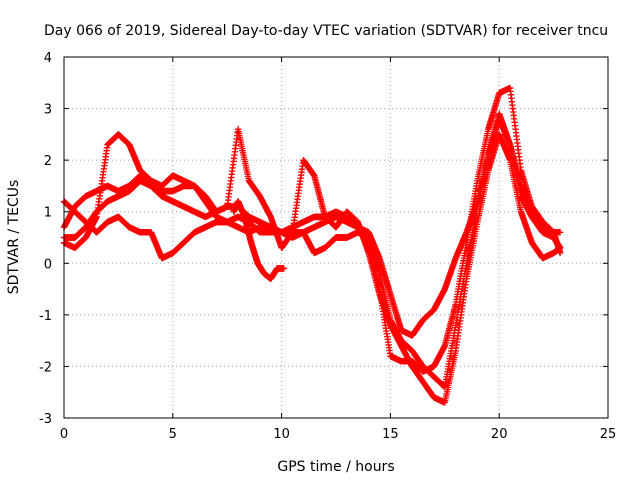  I want to click on y-axis-label: SDTVAR / TECUs, so click(14, 237).